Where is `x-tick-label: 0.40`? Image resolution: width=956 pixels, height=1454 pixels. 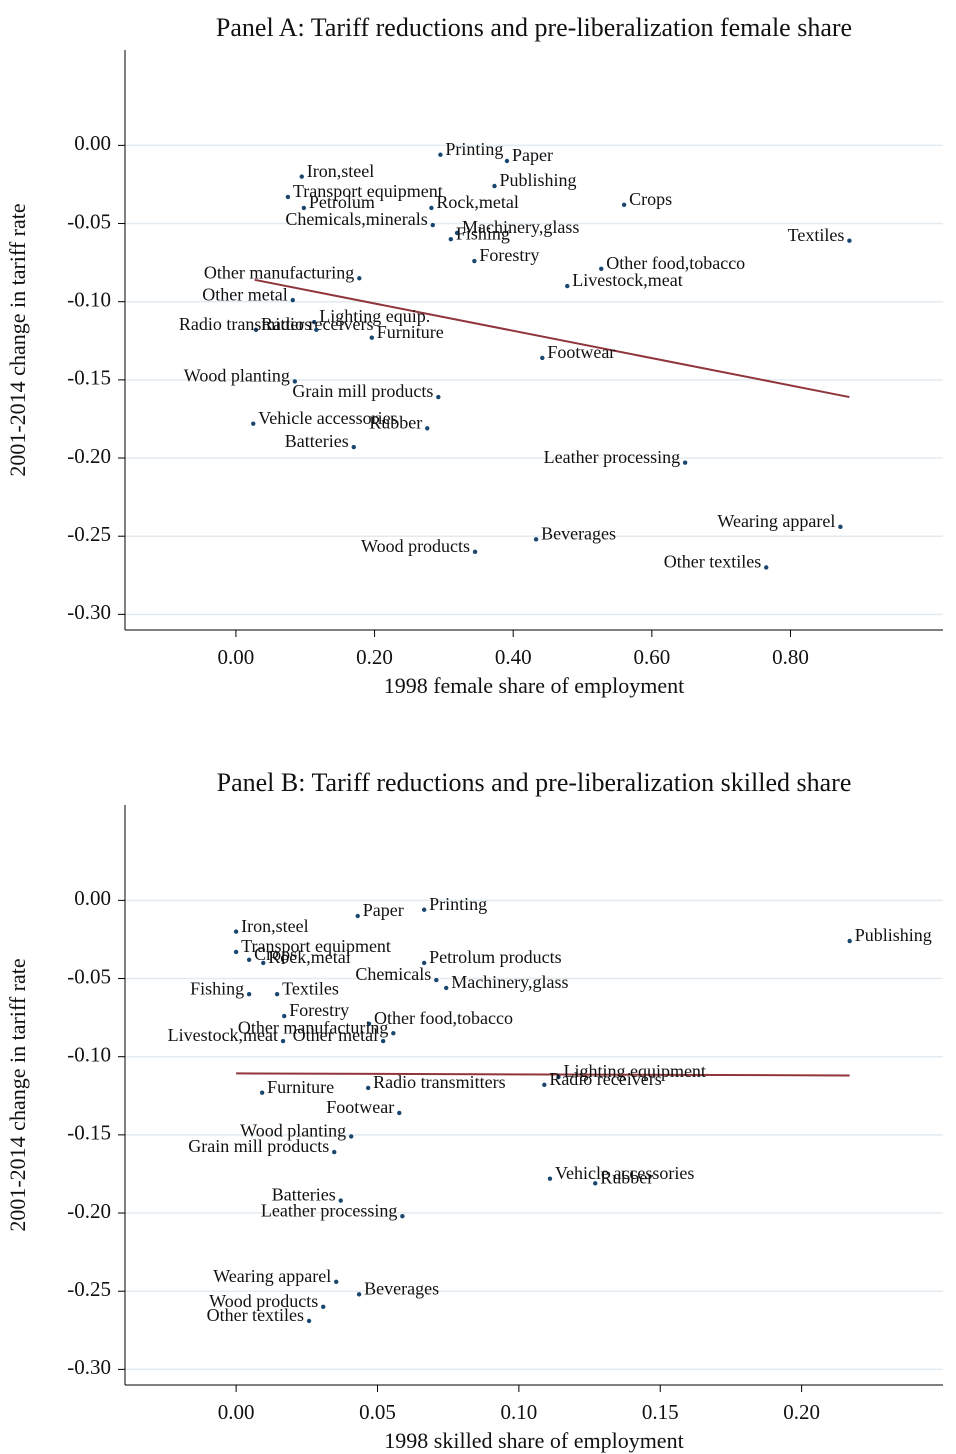
x-tick-label: 0.40 is located at coordinates (513, 657).